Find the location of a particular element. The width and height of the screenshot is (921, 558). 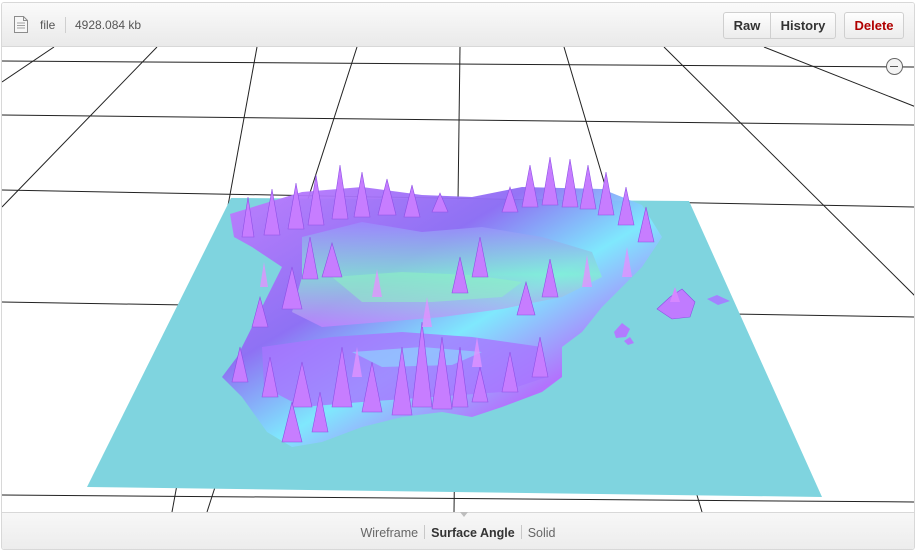

history-button: History is located at coordinates (803, 25).